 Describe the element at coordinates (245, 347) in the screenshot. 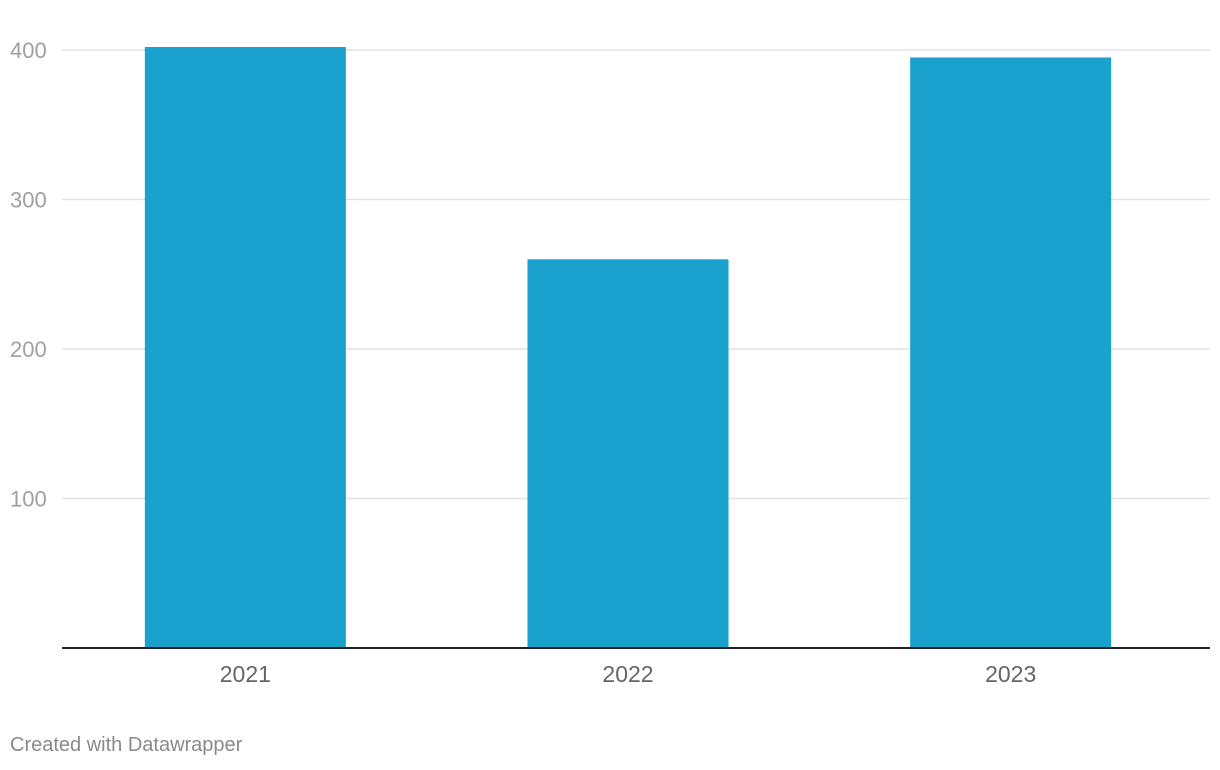

I see `bar-2021` at that location.